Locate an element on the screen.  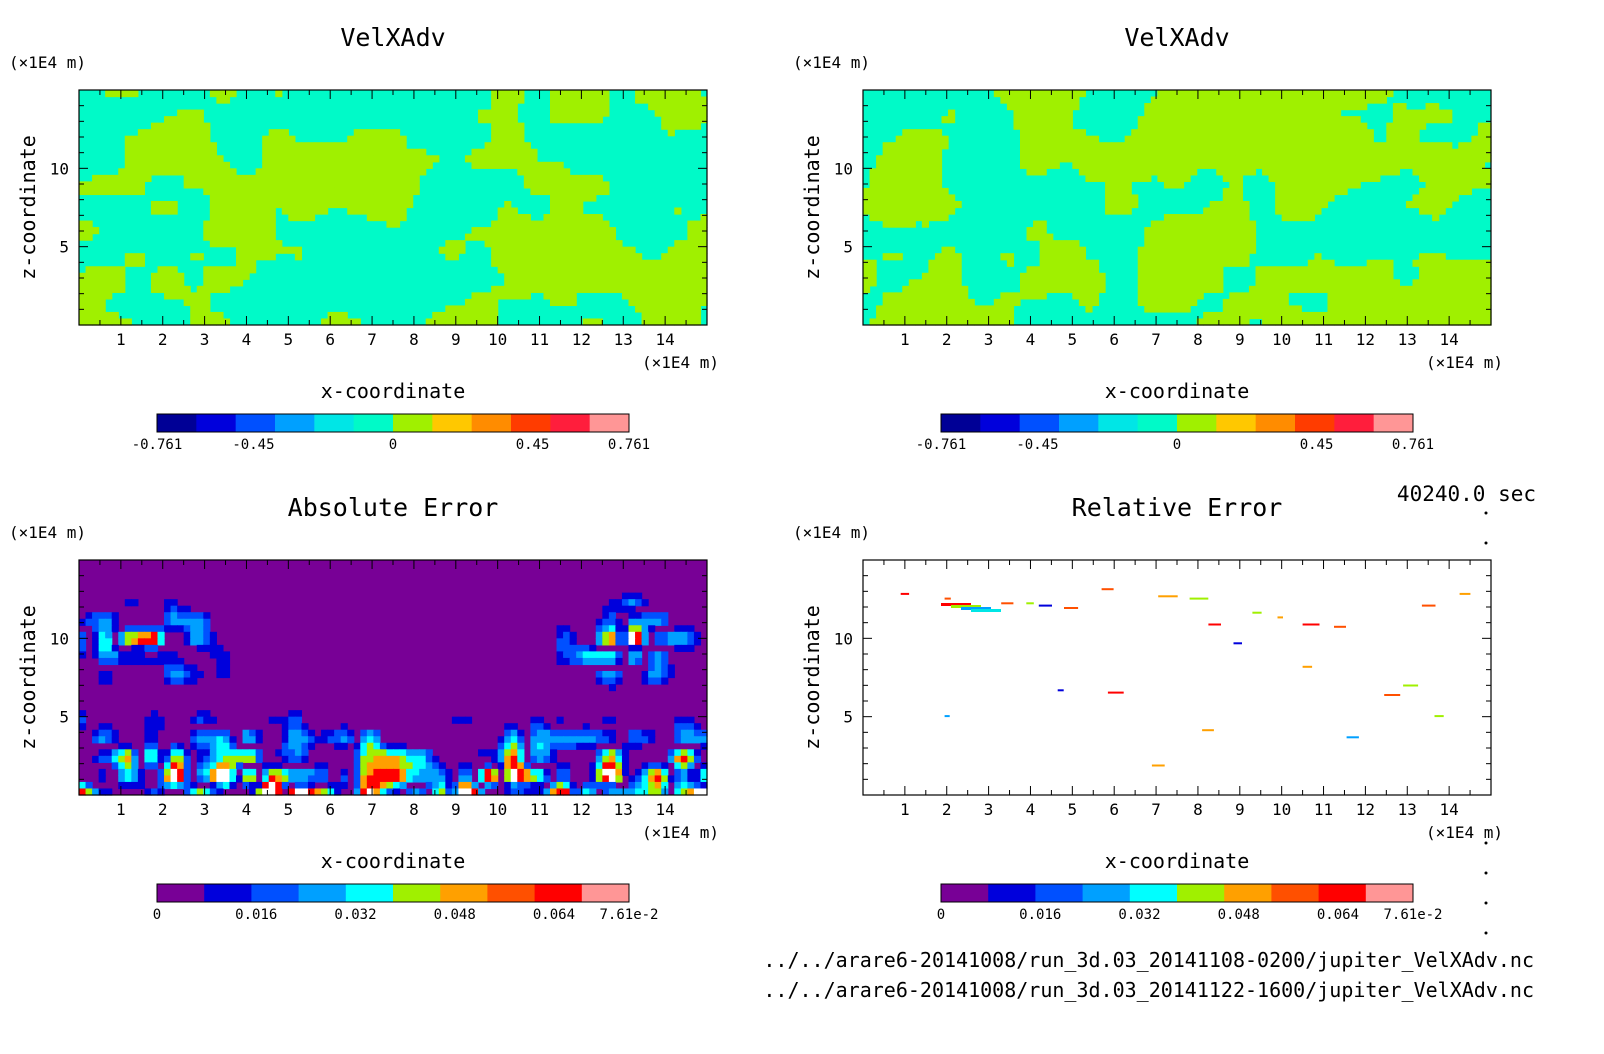
z-unit-label: (×1E4 m) is located at coordinates (47, 62).